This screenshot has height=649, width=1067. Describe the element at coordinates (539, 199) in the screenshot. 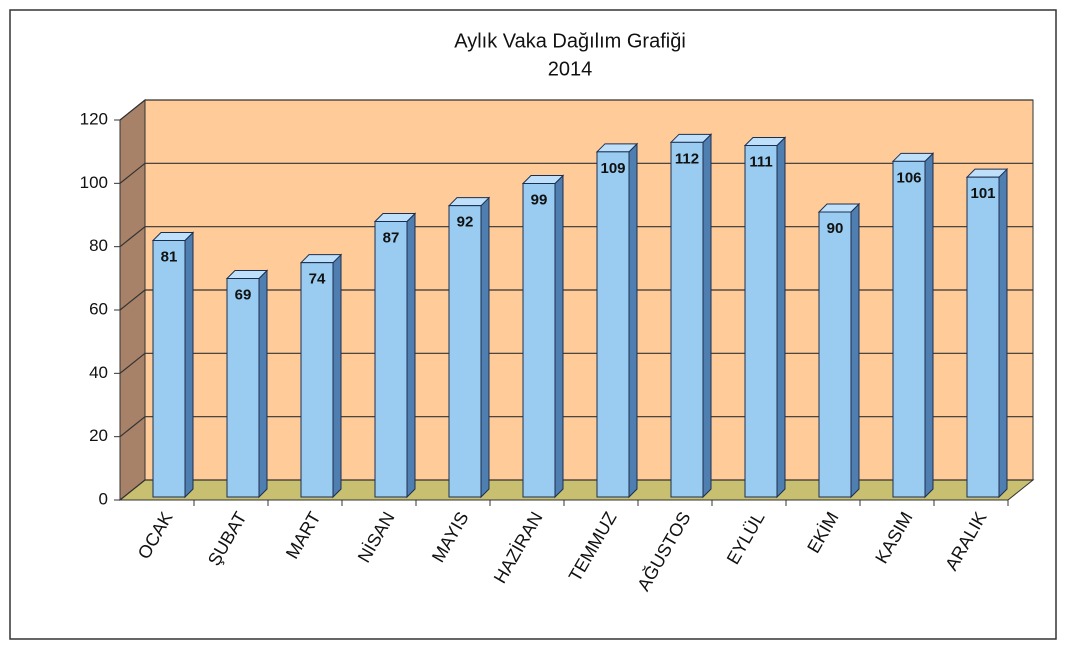

I see `data-label: 99` at that location.